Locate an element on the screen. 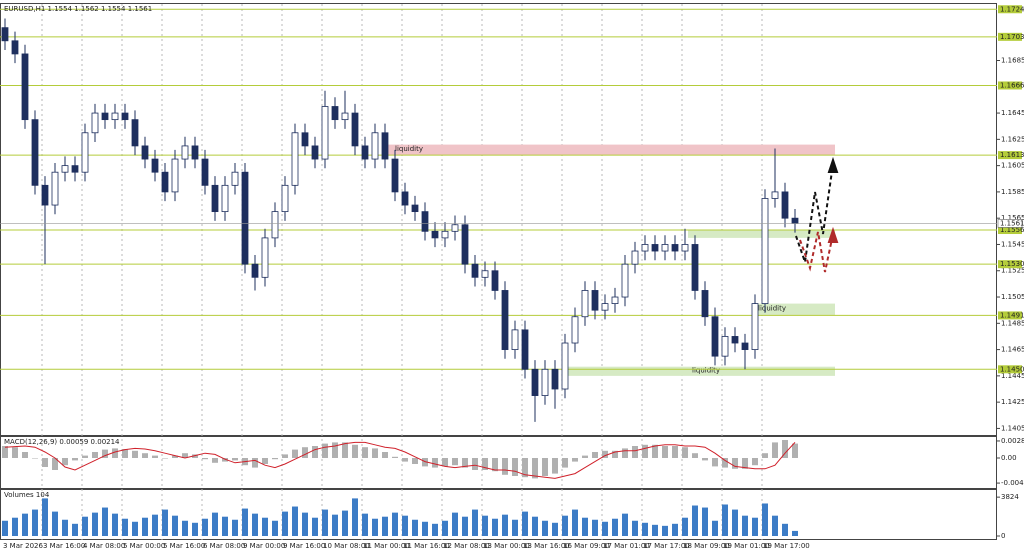 Image resolution: width=1024 pixels, height=551 pixels. liquidity-zone is located at coordinates (795, 309).